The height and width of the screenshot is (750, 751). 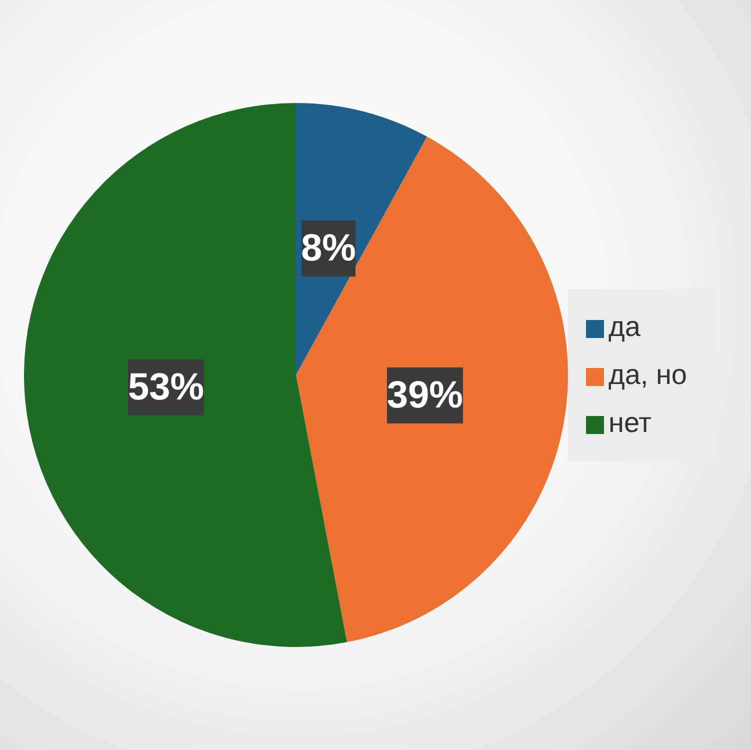 I want to click on legend-label: нет, so click(x=630, y=422).